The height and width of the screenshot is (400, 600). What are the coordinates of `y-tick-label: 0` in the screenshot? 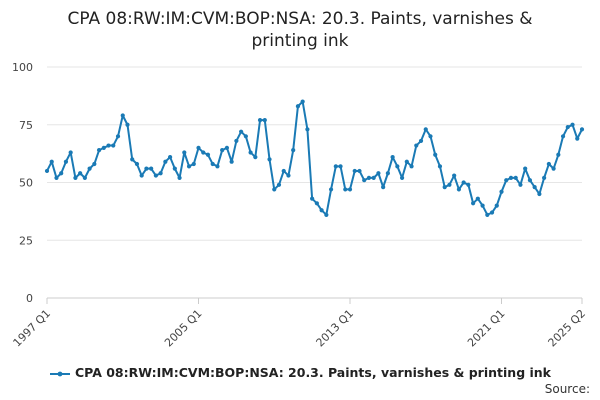 It's located at (29, 298).